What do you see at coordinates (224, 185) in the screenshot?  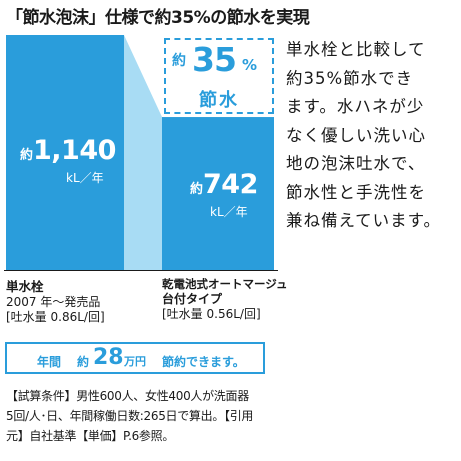 I see `bar-value-auto-faucet: 約742` at bounding box center [224, 185].